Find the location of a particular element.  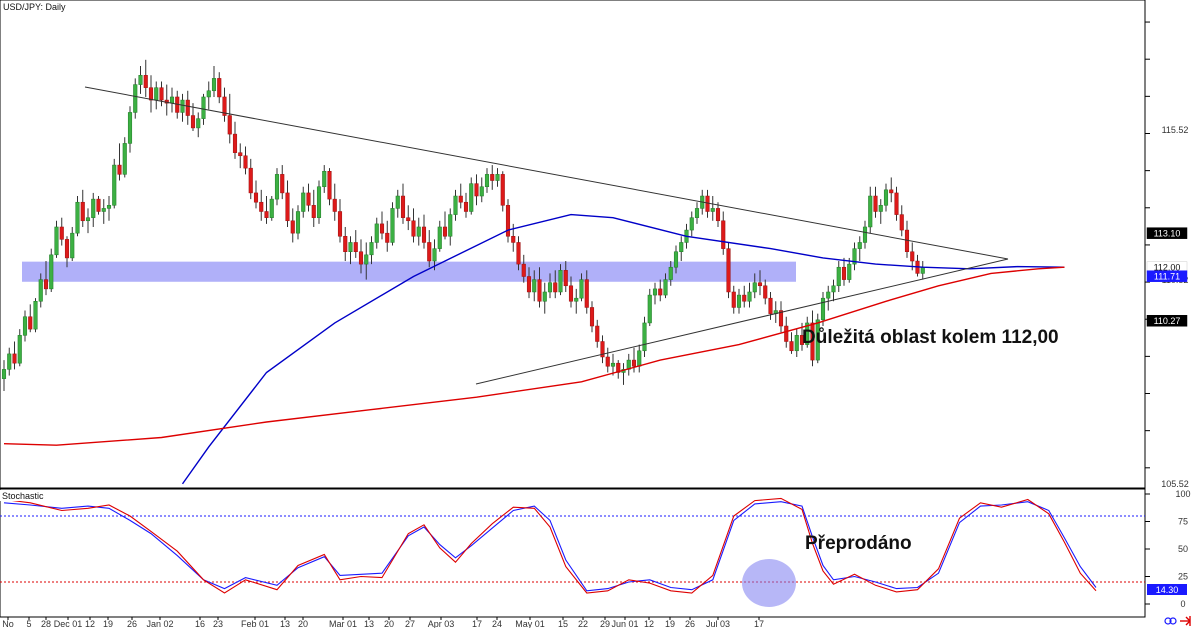

stochastic-tick-label: 0 is located at coordinates (1182, 604).